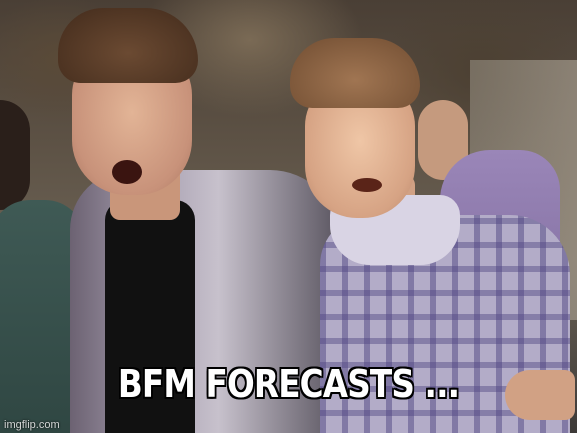  What do you see at coordinates (32, 425) in the screenshot?
I see `imgflip-watermark: imgflip.com` at bounding box center [32, 425].